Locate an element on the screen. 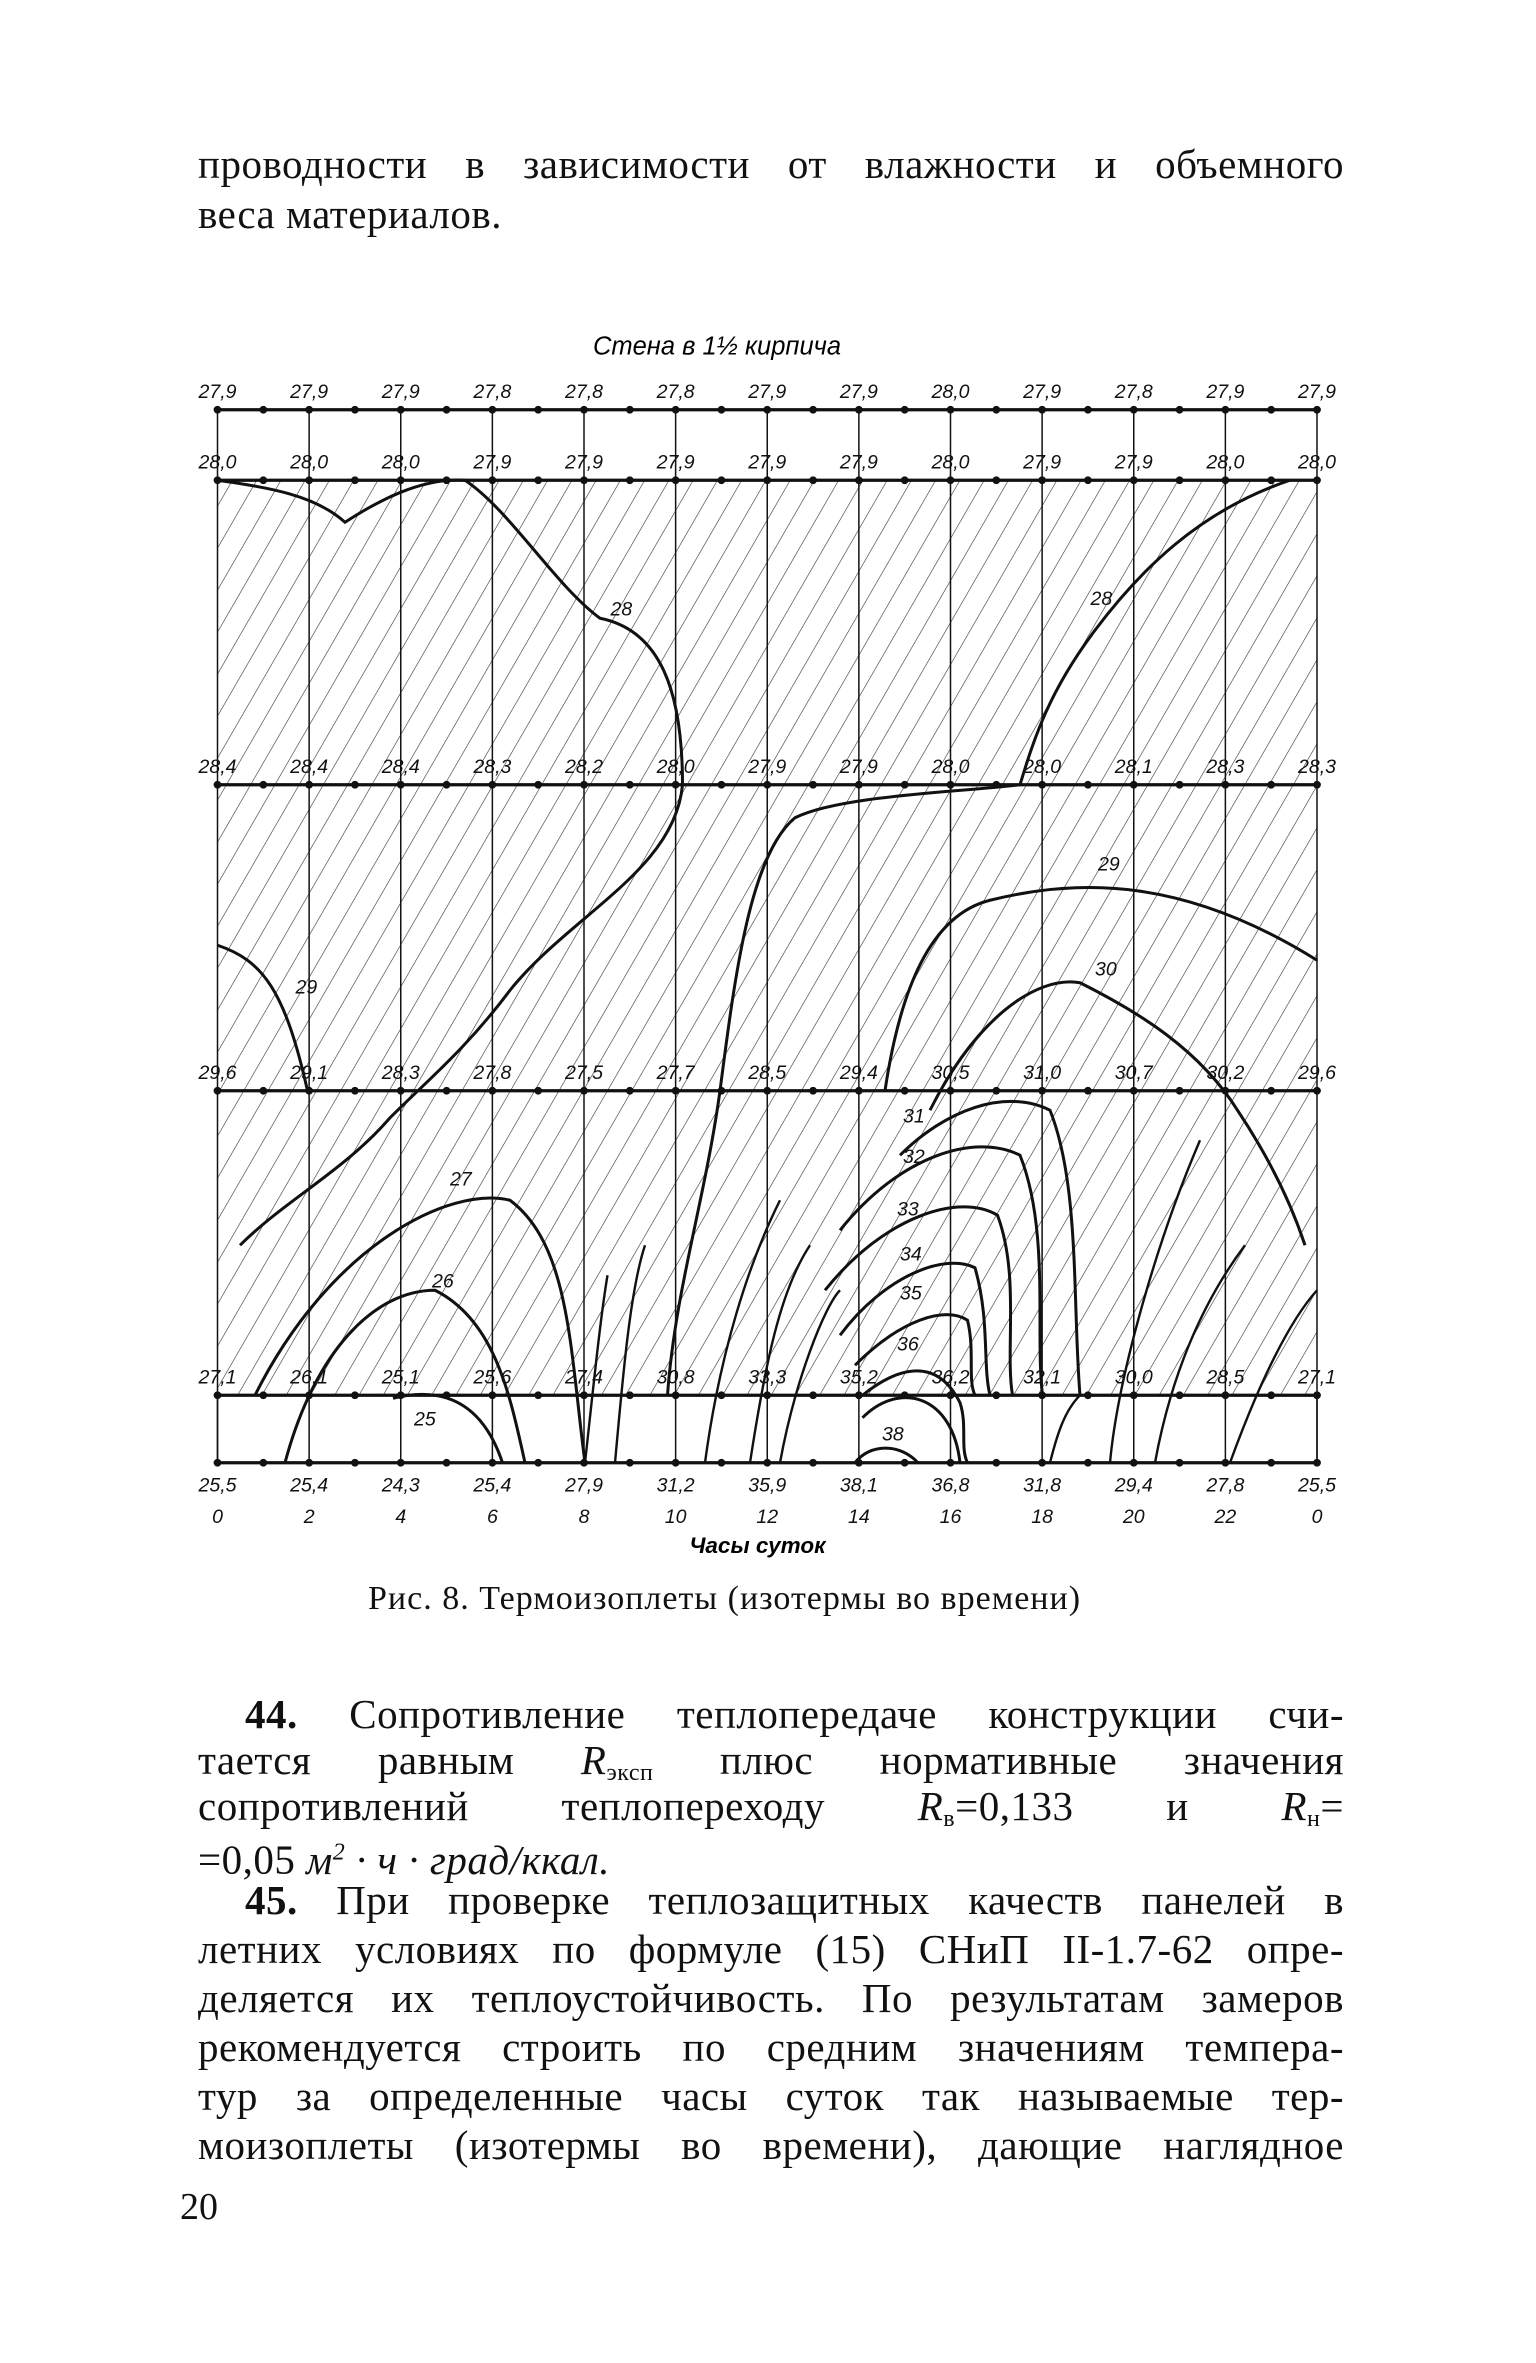  temperature-value: 25,6 is located at coordinates (491, 1377).